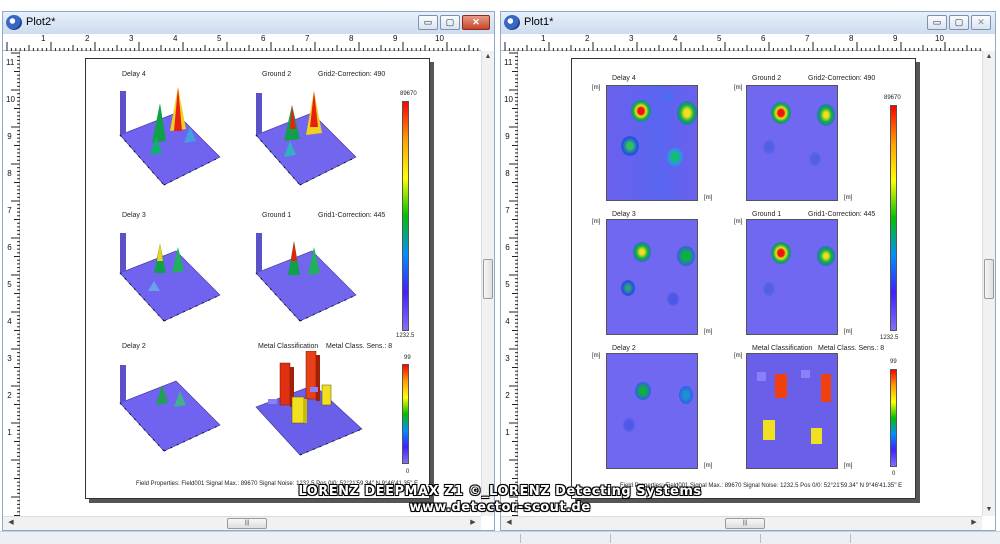 Image resolution: width=1000 pixels, height=544 pixels. Describe the element at coordinates (624, 348) in the screenshot. I see `panel-title: Delay 2` at that location.